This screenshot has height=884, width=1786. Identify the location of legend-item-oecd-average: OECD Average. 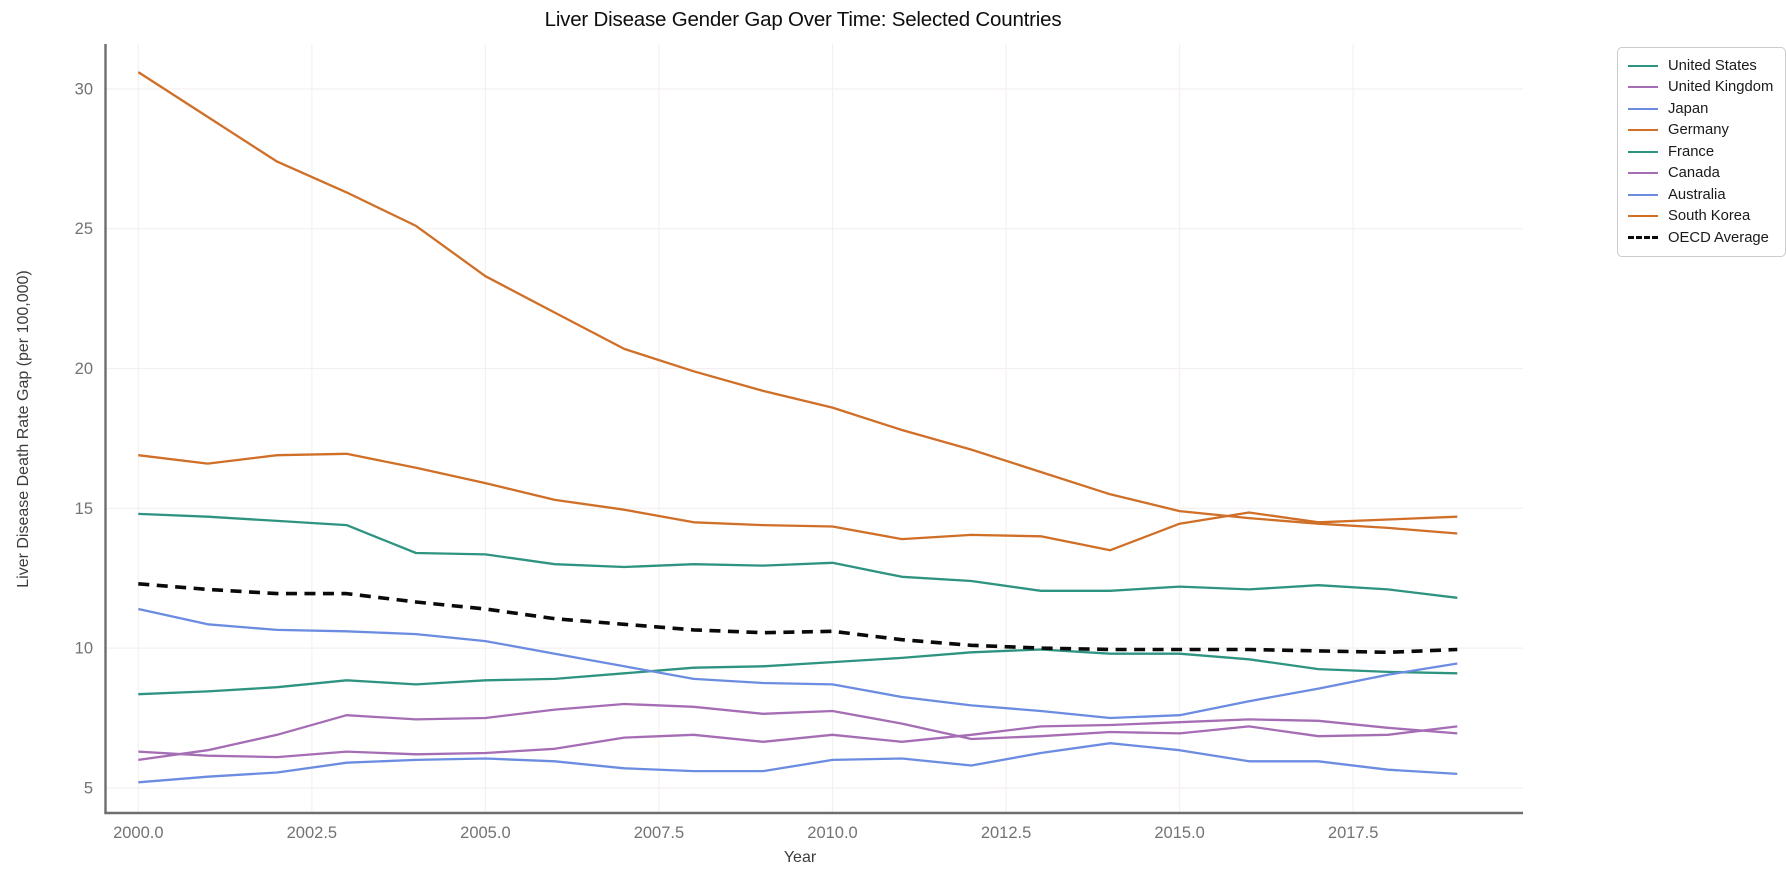
(1700, 238).